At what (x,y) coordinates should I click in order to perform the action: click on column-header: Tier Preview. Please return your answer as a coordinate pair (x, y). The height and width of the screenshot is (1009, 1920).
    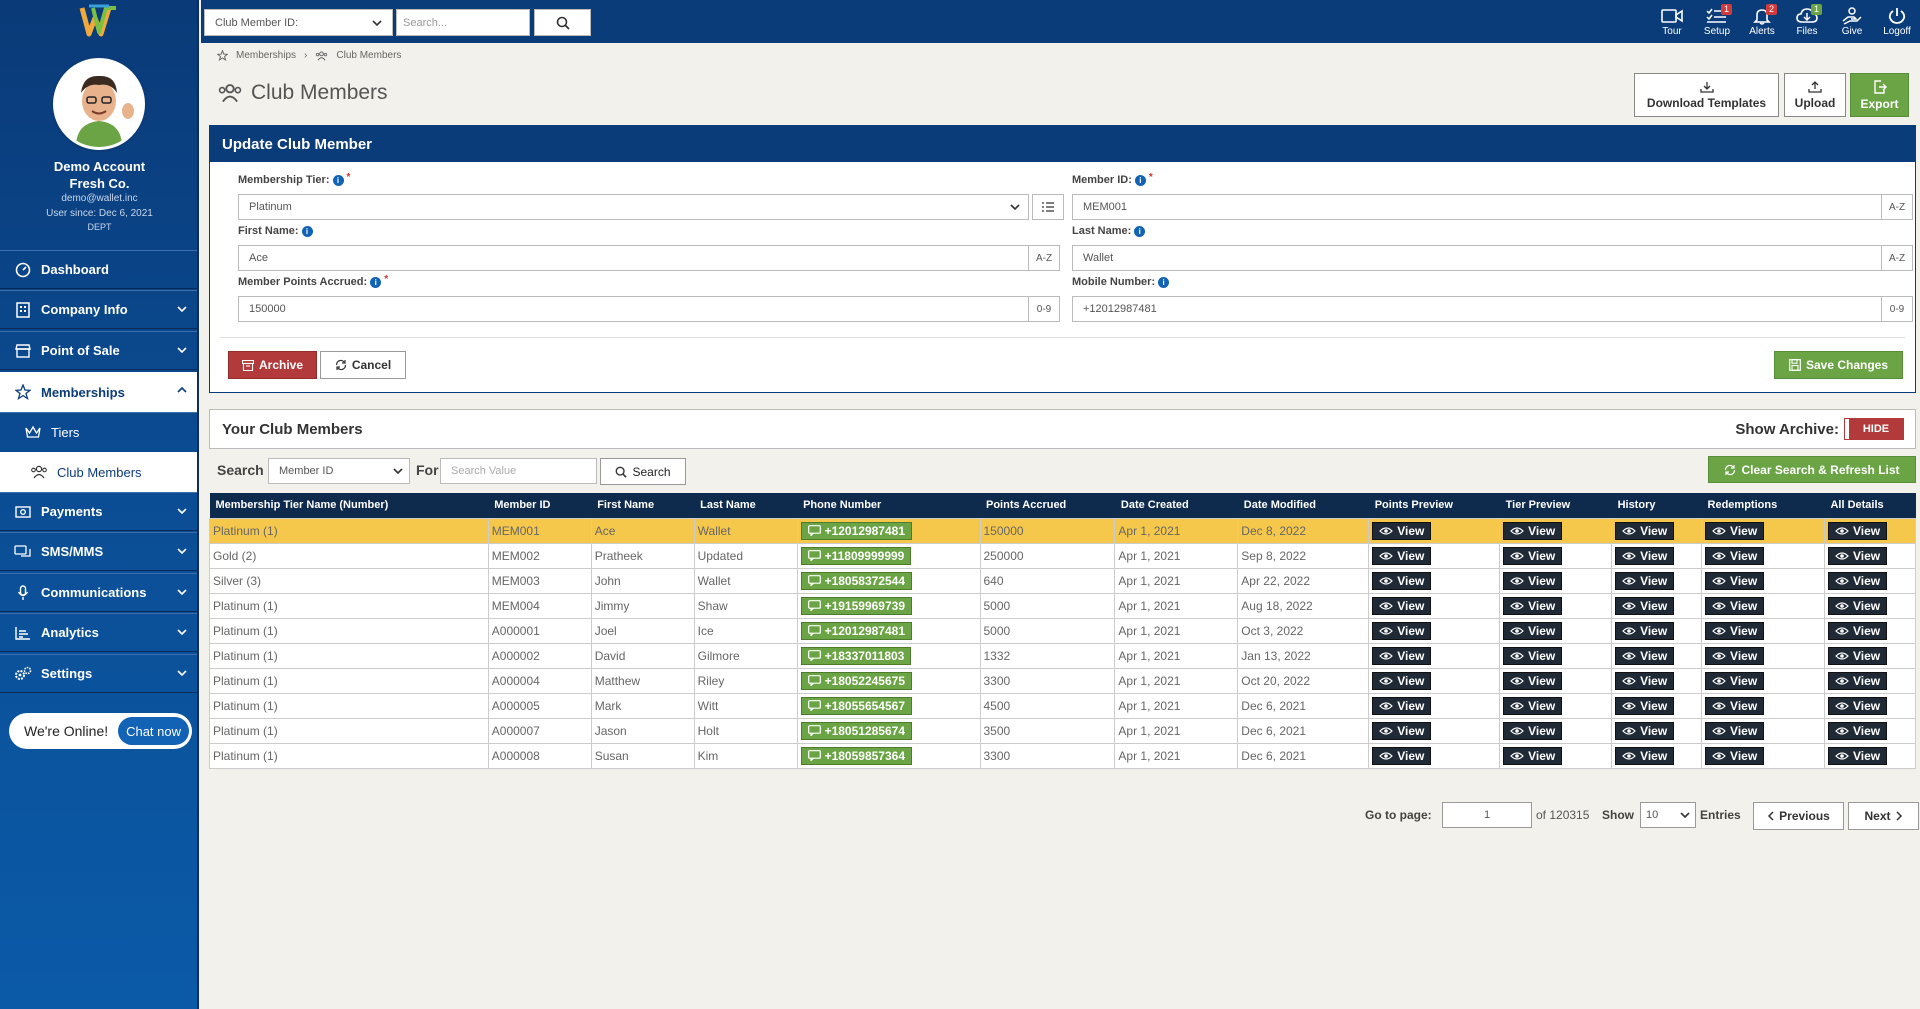
    Looking at the image, I should click on (1555, 505).